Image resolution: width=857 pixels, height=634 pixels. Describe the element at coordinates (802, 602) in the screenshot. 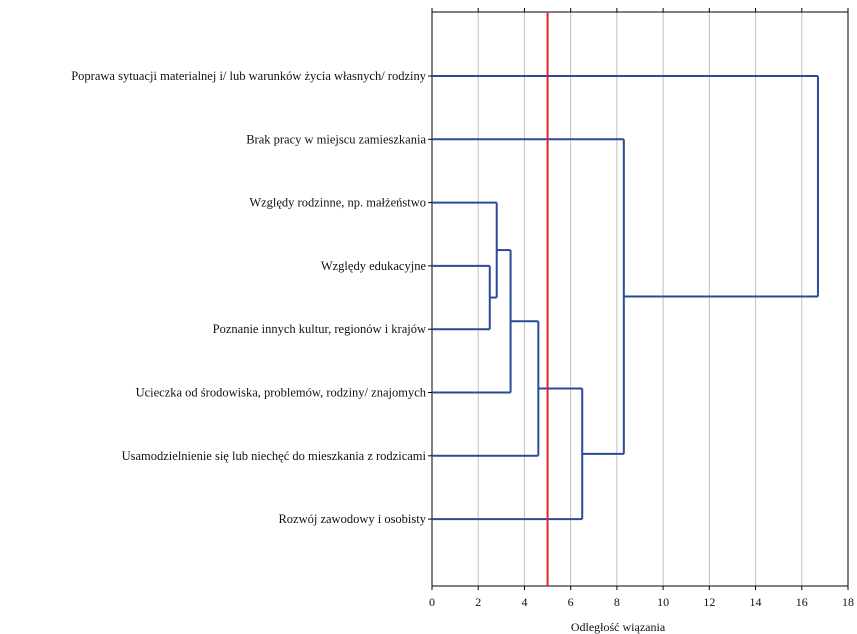

I see `x-tick-label: 16` at that location.